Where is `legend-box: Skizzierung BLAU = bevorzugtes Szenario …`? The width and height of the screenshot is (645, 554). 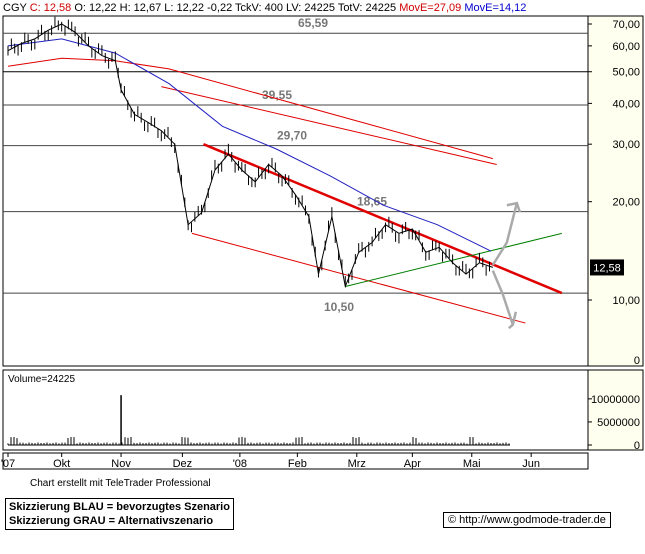 legend-box: Skizzierung BLAU = bevorzugtes Szenario … is located at coordinates (119, 514).